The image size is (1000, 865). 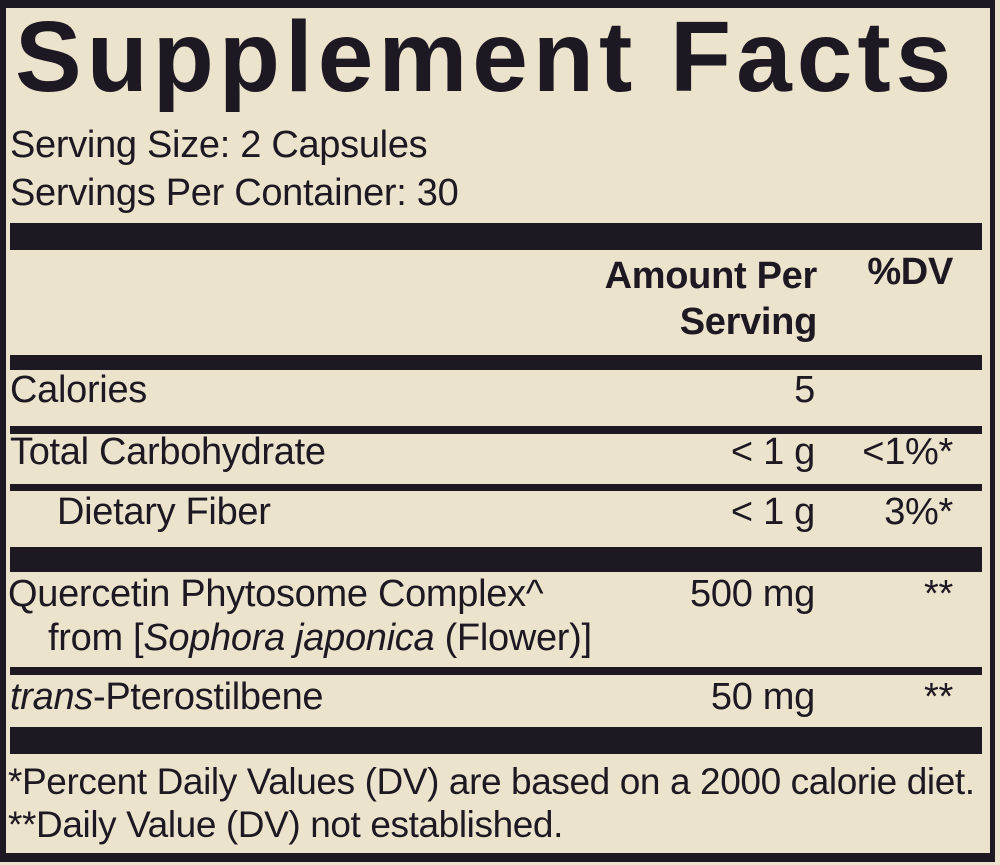 What do you see at coordinates (804, 390) in the screenshot?
I see `row-amount: 5` at bounding box center [804, 390].